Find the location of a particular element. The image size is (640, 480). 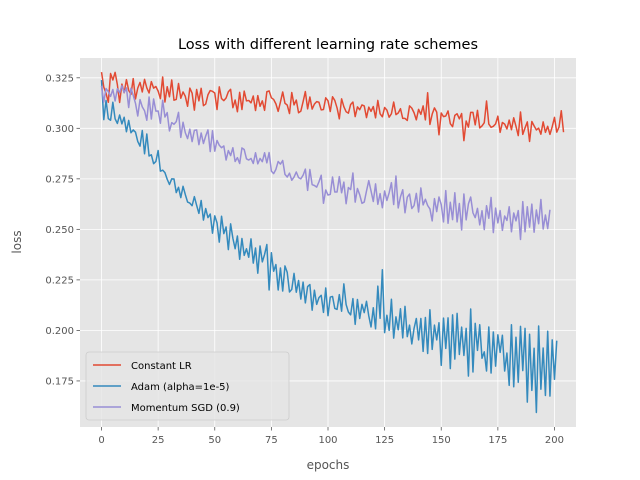

x-axis-ticks: 0 25 50 75 100 125 150 175 200 is located at coordinates (331, 436).